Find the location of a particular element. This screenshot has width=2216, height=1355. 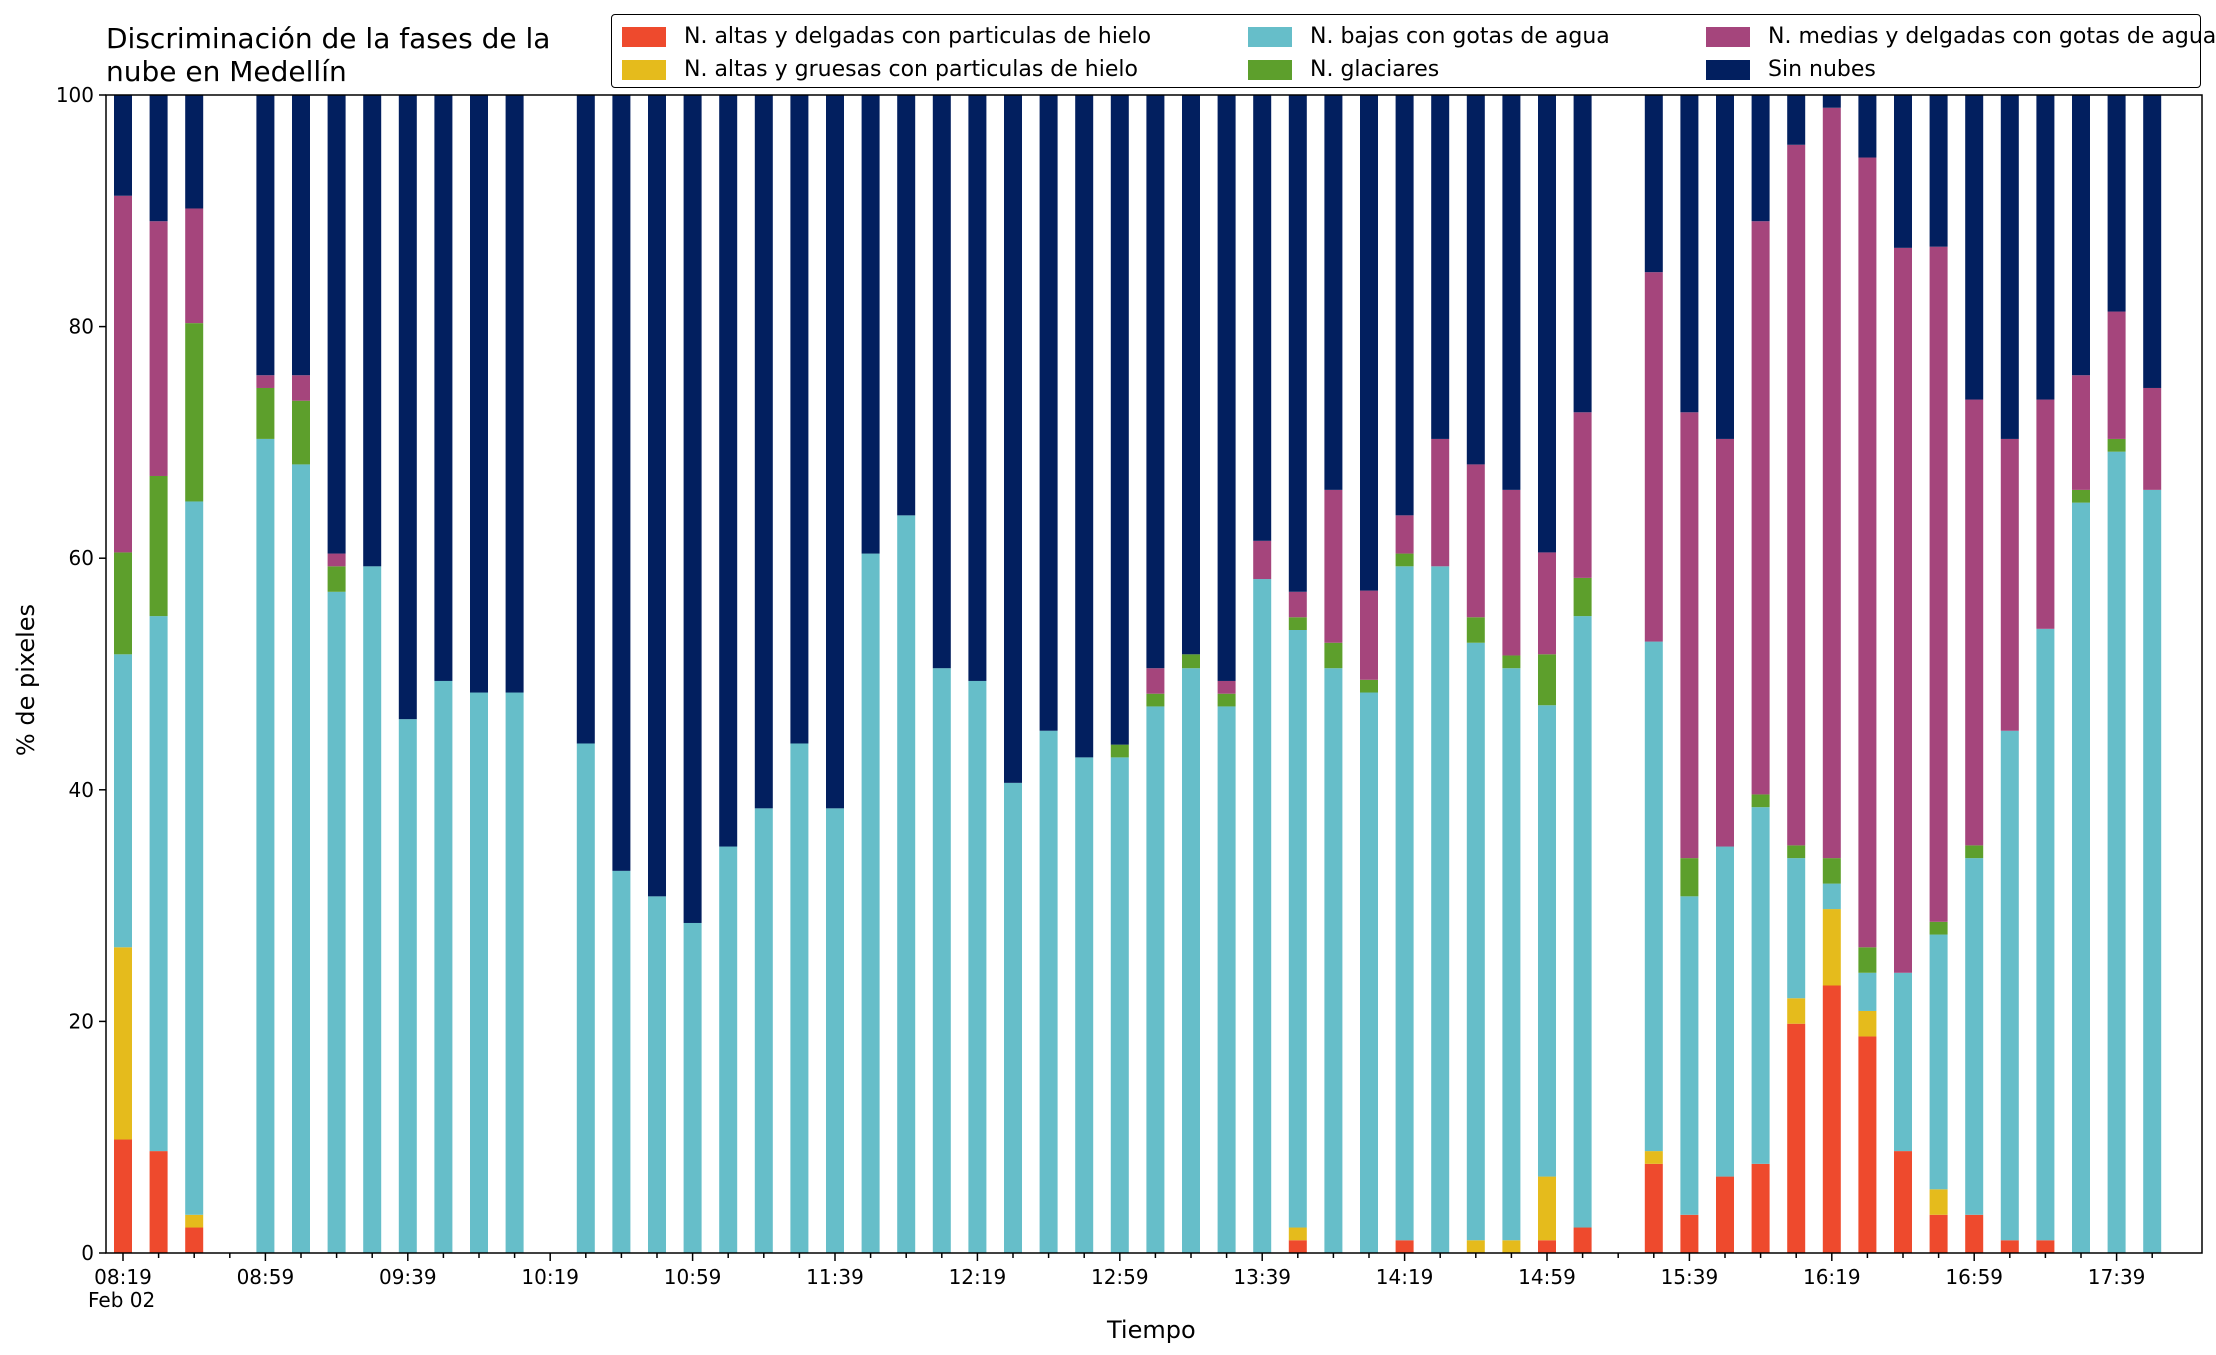

y-axis-label: % de pixeles is located at coordinates (26, 680).